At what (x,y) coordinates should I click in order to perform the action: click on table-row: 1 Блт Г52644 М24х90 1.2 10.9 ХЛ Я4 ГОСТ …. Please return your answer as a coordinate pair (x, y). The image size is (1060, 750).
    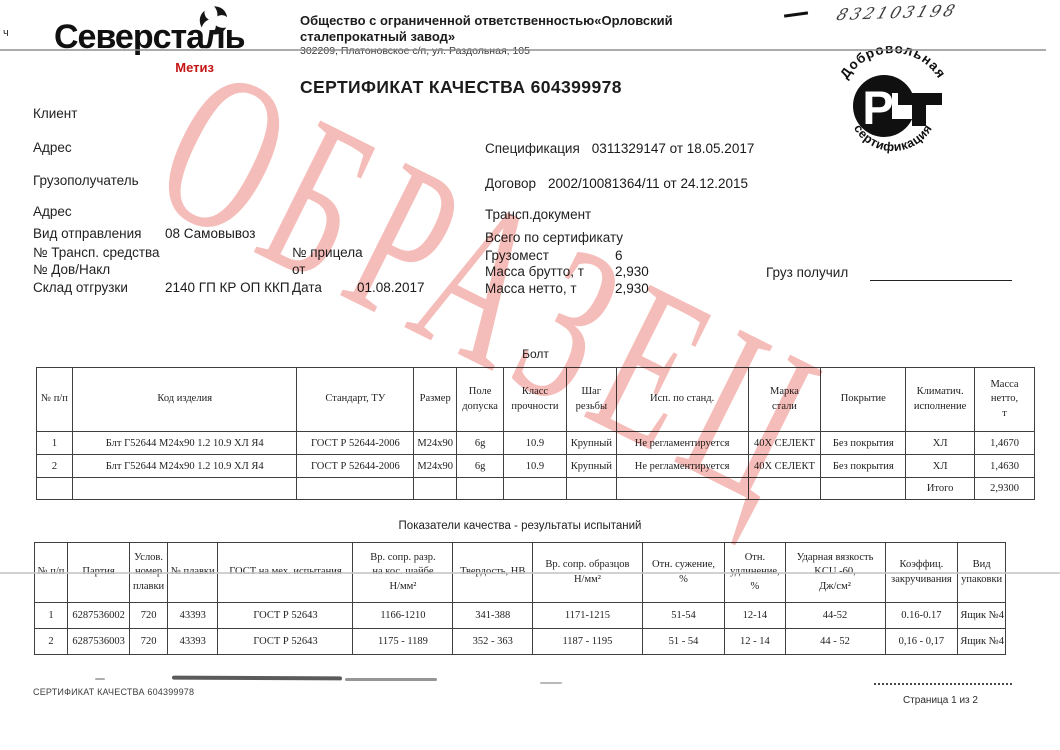
    Looking at the image, I should click on (535, 443).